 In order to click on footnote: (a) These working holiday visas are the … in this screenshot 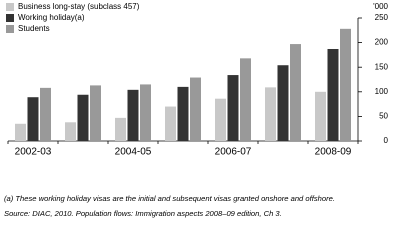, I will do `click(169, 198)`.